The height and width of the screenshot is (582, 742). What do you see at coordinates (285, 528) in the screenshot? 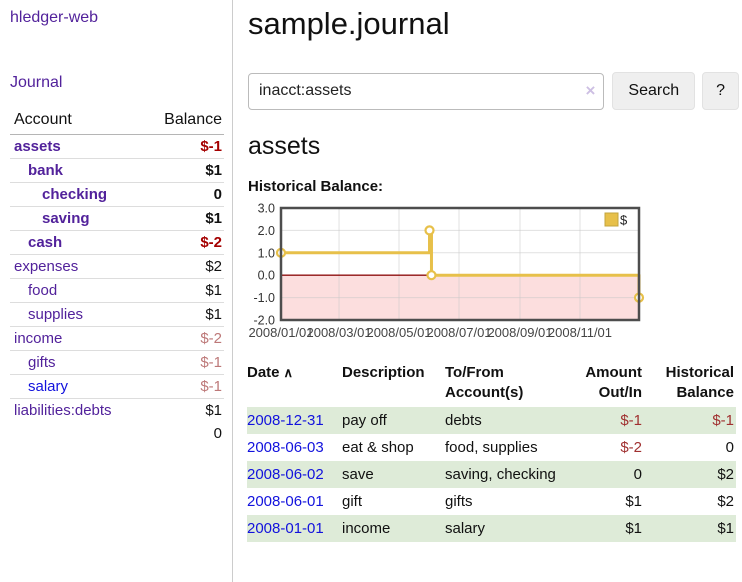
I see `transaction-date-link: 2008-01-01` at bounding box center [285, 528].